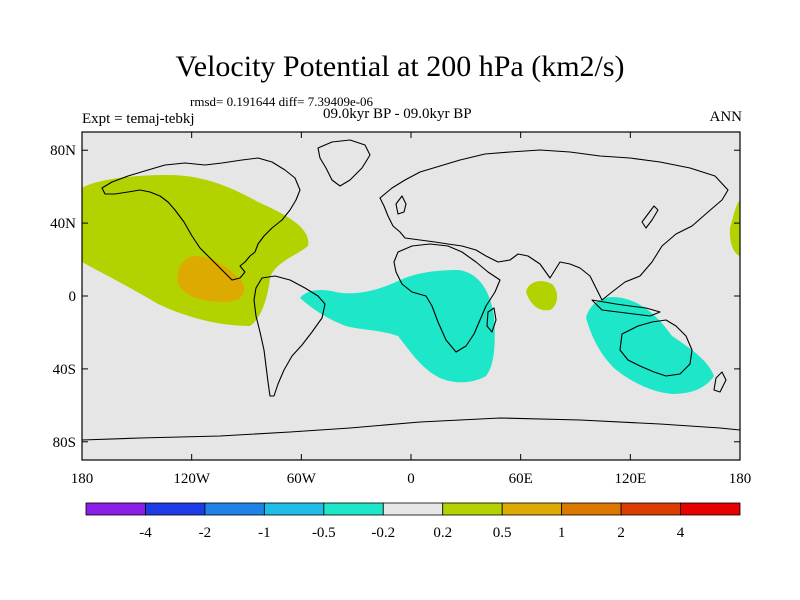 The width and height of the screenshot is (800, 600). What do you see at coordinates (726, 117) in the screenshot?
I see `season-label: ANN` at bounding box center [726, 117].